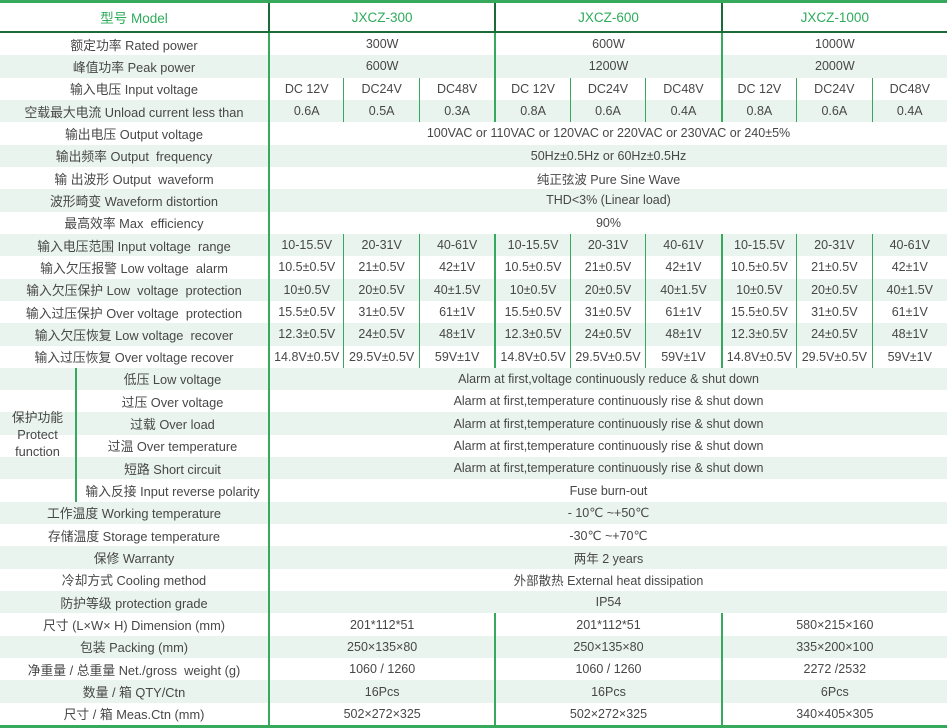 The image size is (947, 728). Describe the element at coordinates (833, 669) in the screenshot. I see `spec-value: 2272 /2532` at that location.